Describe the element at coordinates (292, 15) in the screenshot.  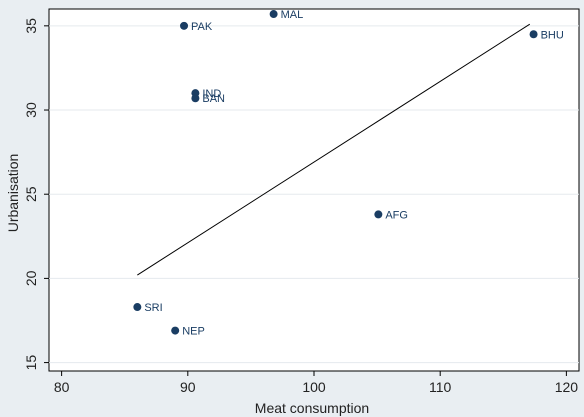
I see `point-label: MAL` at that location.